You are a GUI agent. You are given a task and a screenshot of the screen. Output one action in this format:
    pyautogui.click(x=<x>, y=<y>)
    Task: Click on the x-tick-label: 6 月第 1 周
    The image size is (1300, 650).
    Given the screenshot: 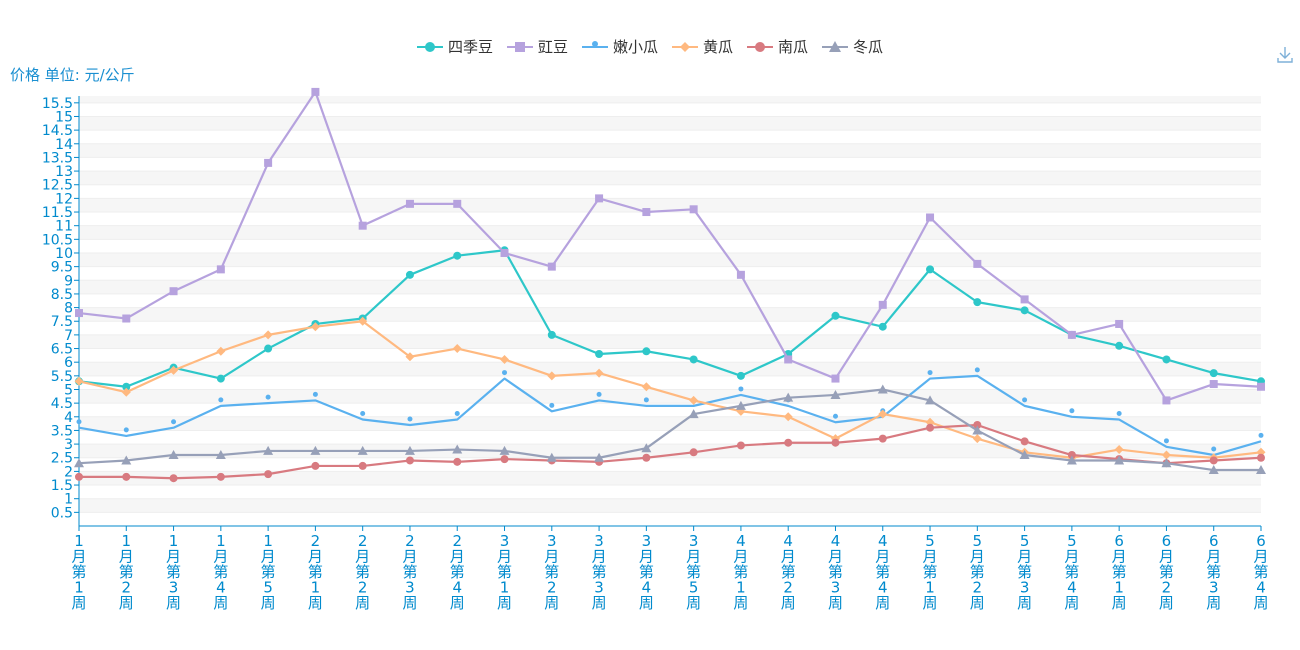 What is the action you would take?
    pyautogui.click(x=1119, y=572)
    